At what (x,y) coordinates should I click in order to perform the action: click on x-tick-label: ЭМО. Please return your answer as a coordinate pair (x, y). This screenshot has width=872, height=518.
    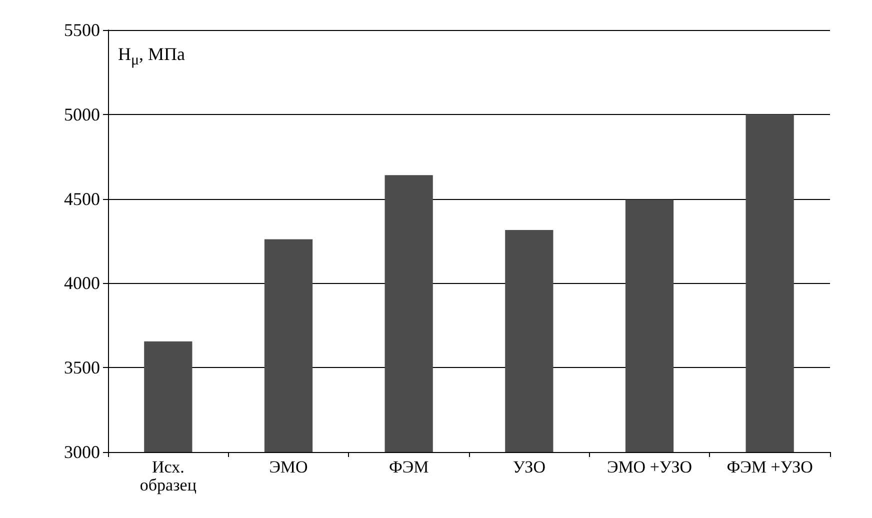
    Looking at the image, I should click on (288, 467).